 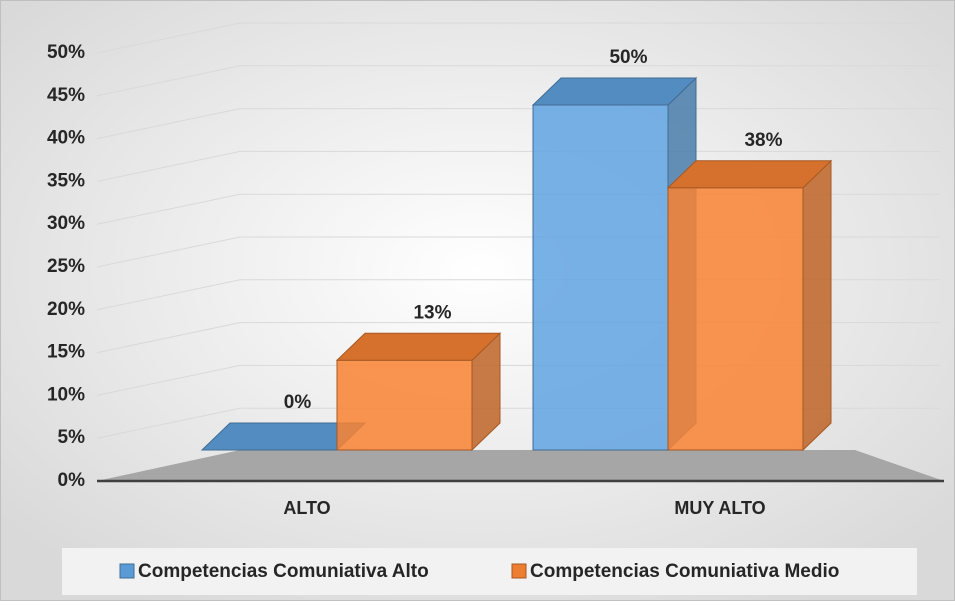 I want to click on y-tick-label: 50%, so click(x=66, y=52).